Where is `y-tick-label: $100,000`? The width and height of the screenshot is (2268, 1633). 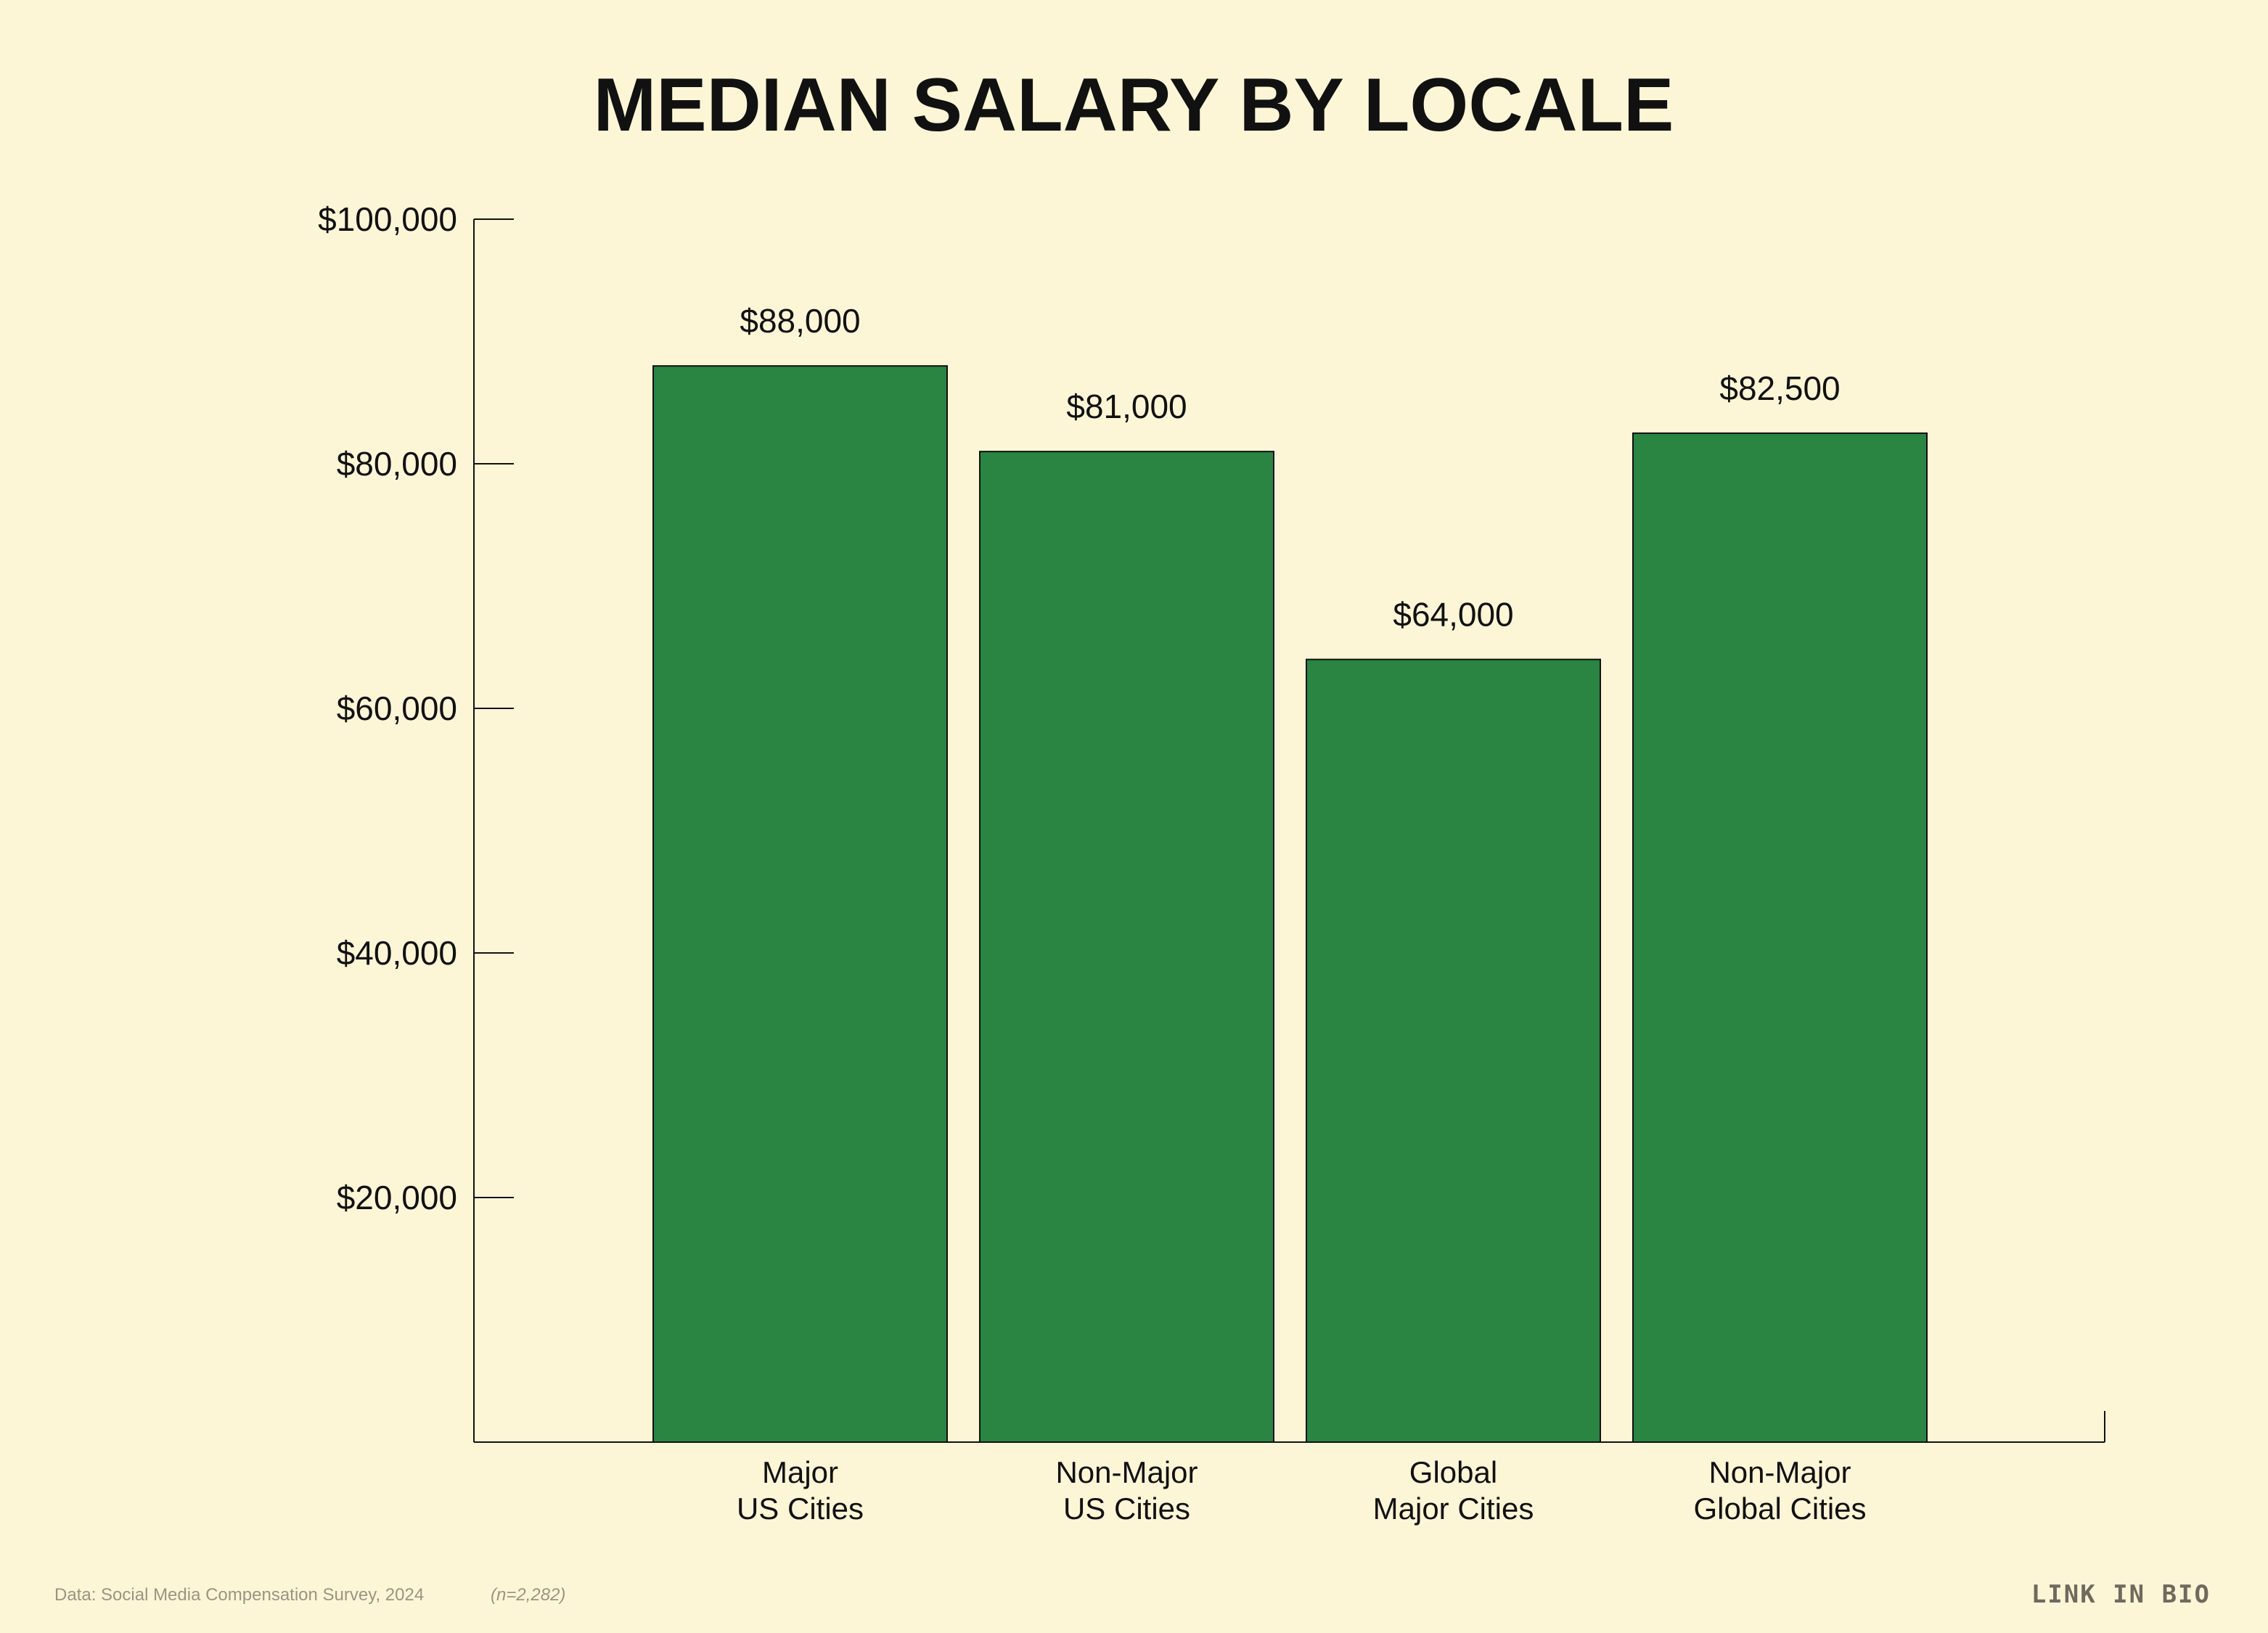 y-tick-label: $100,000 is located at coordinates (387, 219).